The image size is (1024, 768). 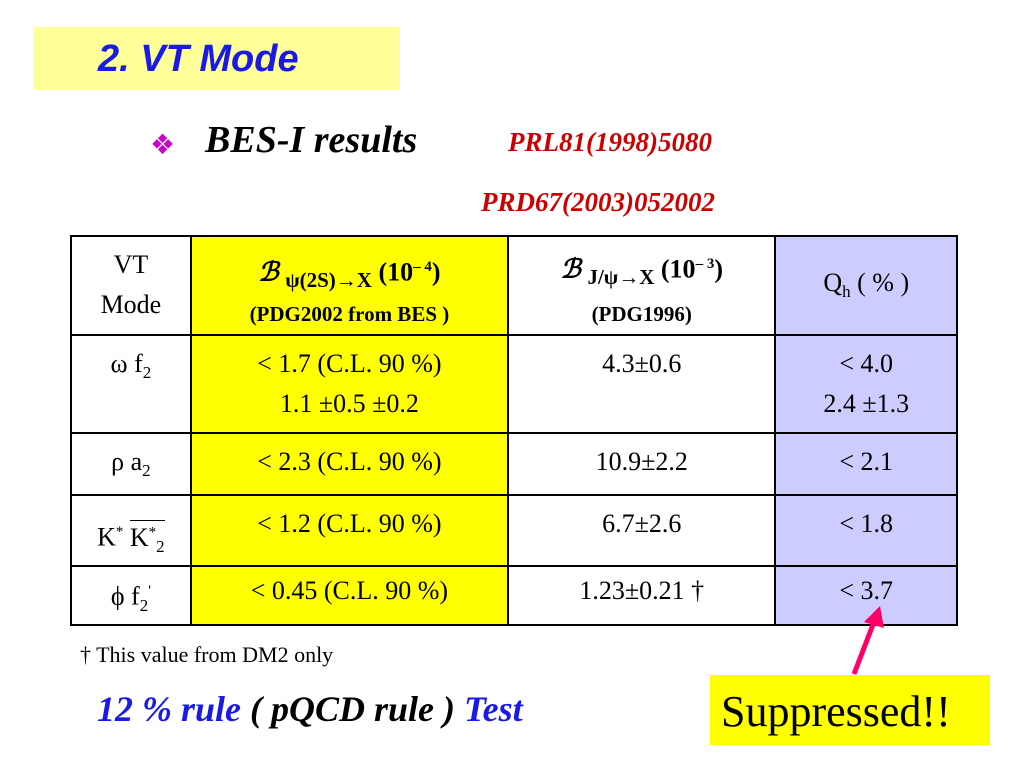 I want to click on callout-text: Suppressed!!, so click(x=836, y=711).